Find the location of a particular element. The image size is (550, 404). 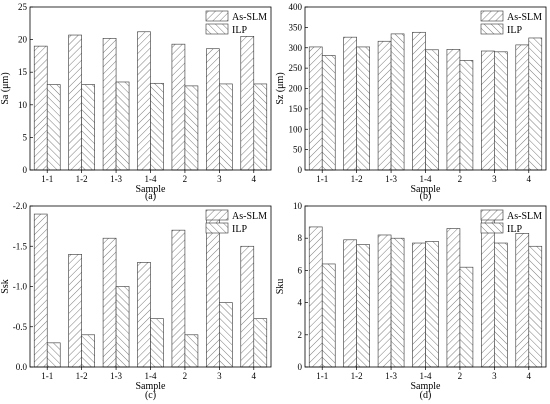

y-tick-label: 25 is located at coordinates (23, 7).